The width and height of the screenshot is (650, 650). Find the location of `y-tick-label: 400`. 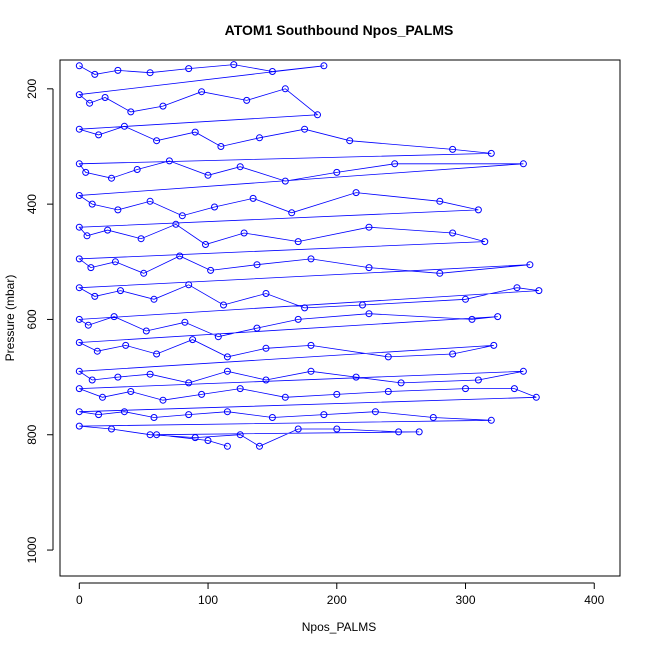

y-tick-label: 400 is located at coordinates (32, 204).